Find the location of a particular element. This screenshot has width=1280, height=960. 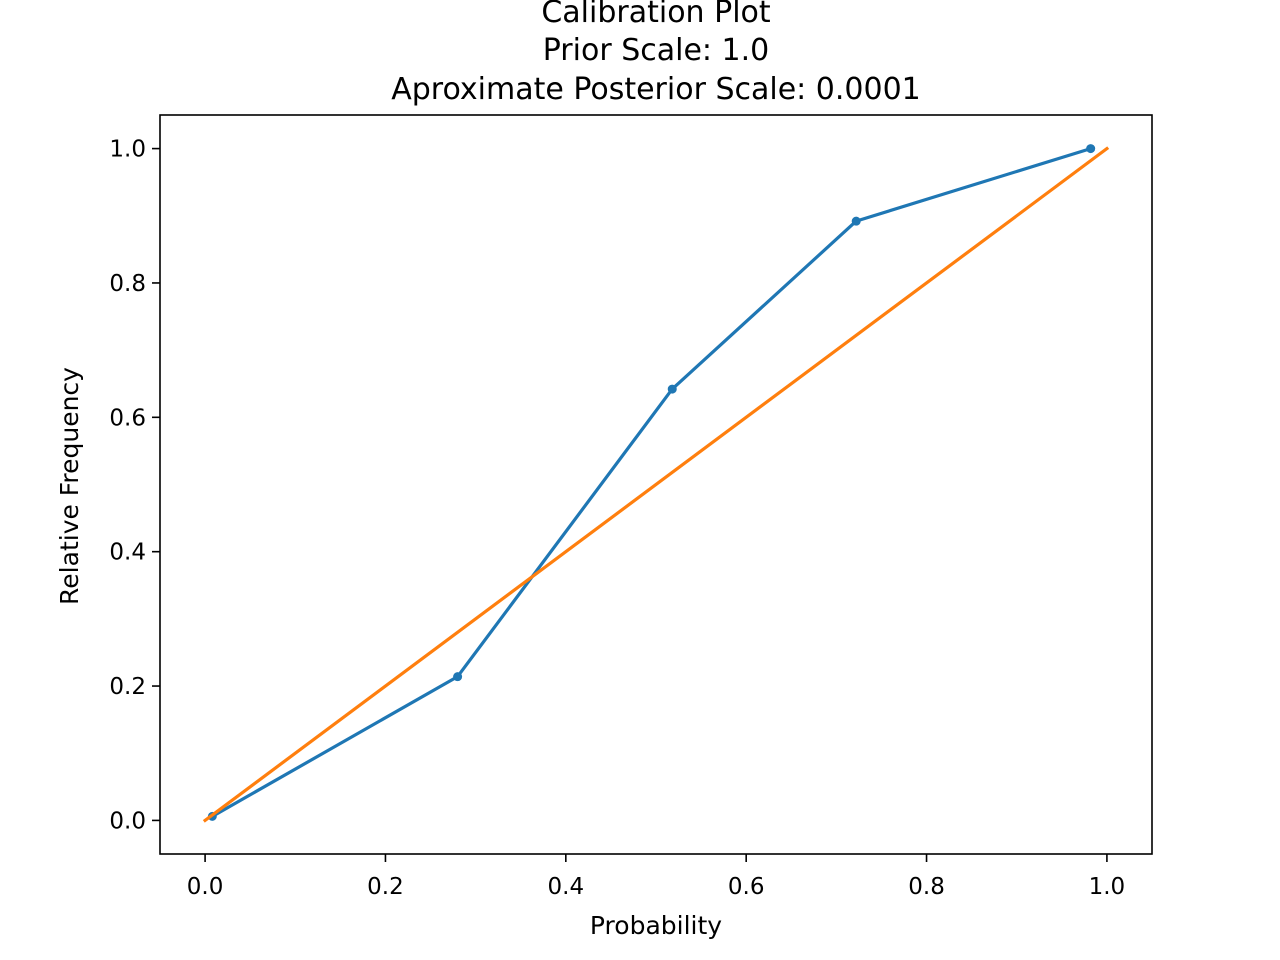

x-axis-ticks: 0.0 0.2 0.4 0.6 0.8 1.0 is located at coordinates (656, 877).